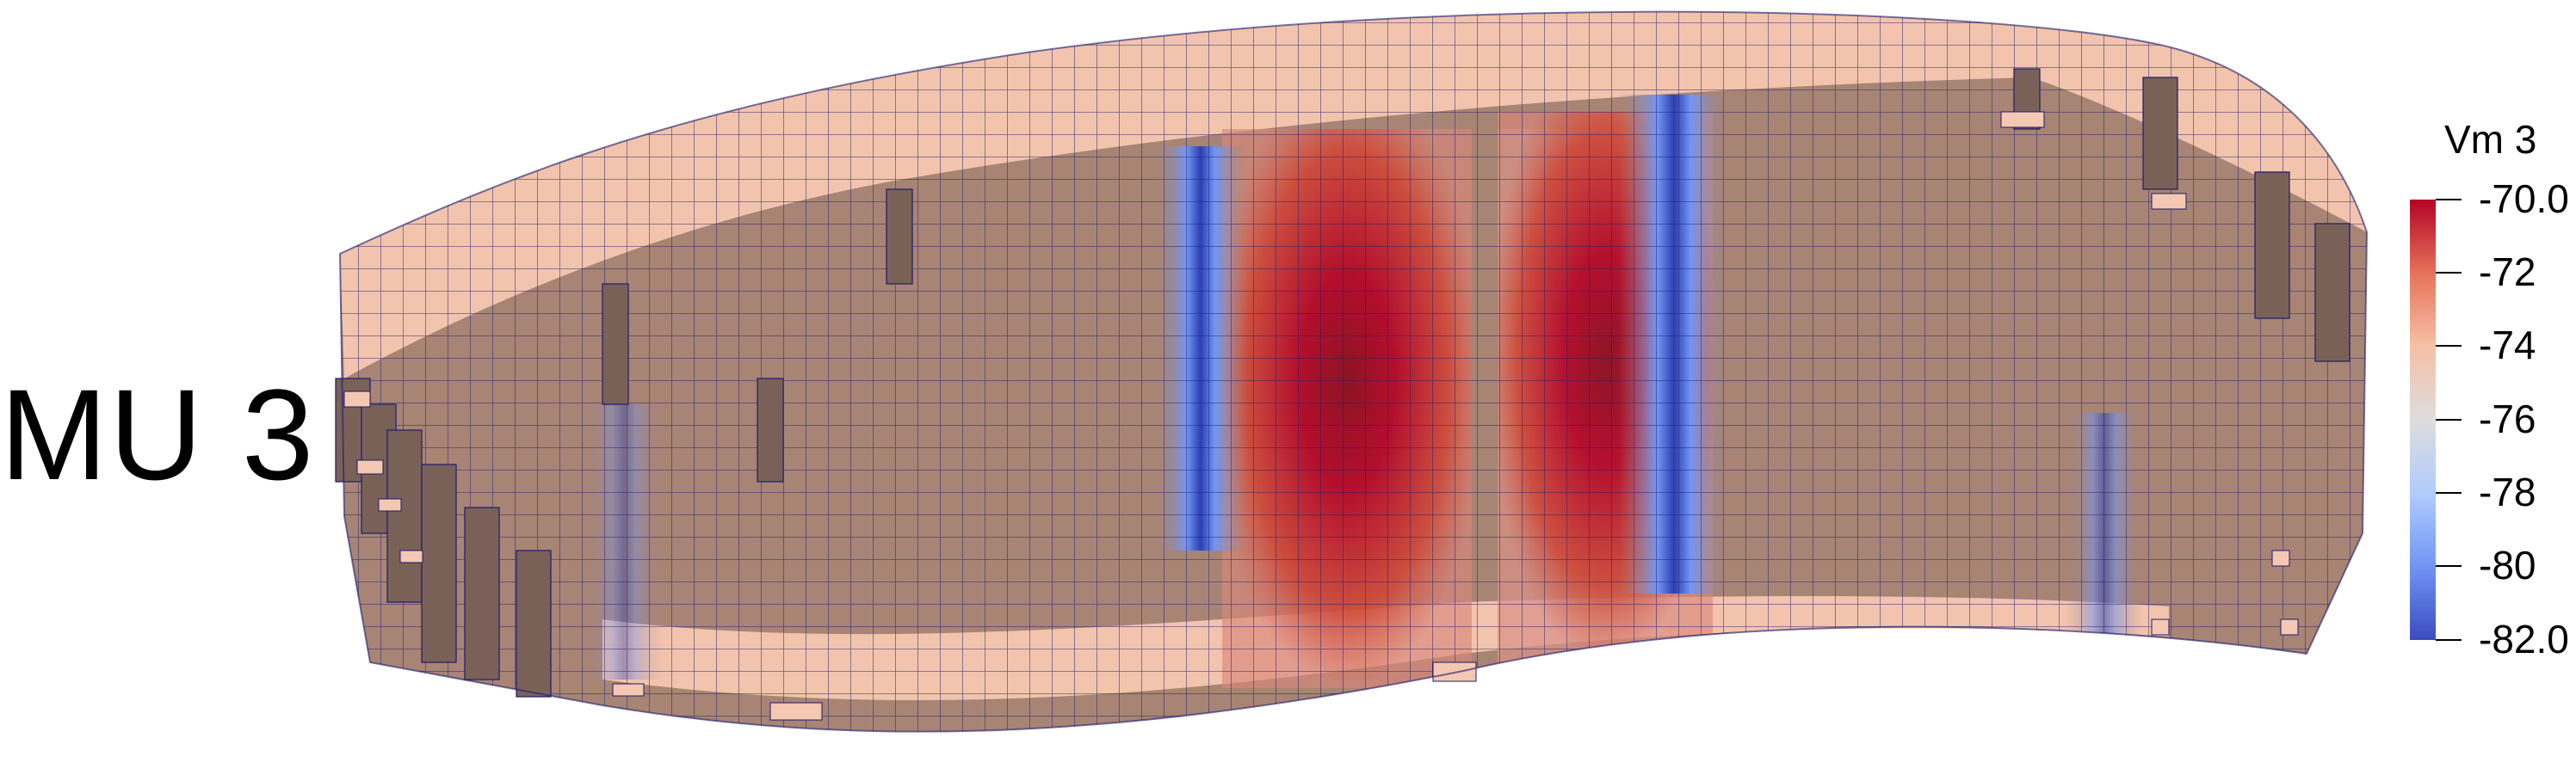 The height and width of the screenshot is (763, 2576). I want to click on colorbar-tick-label: -78, so click(2507, 492).